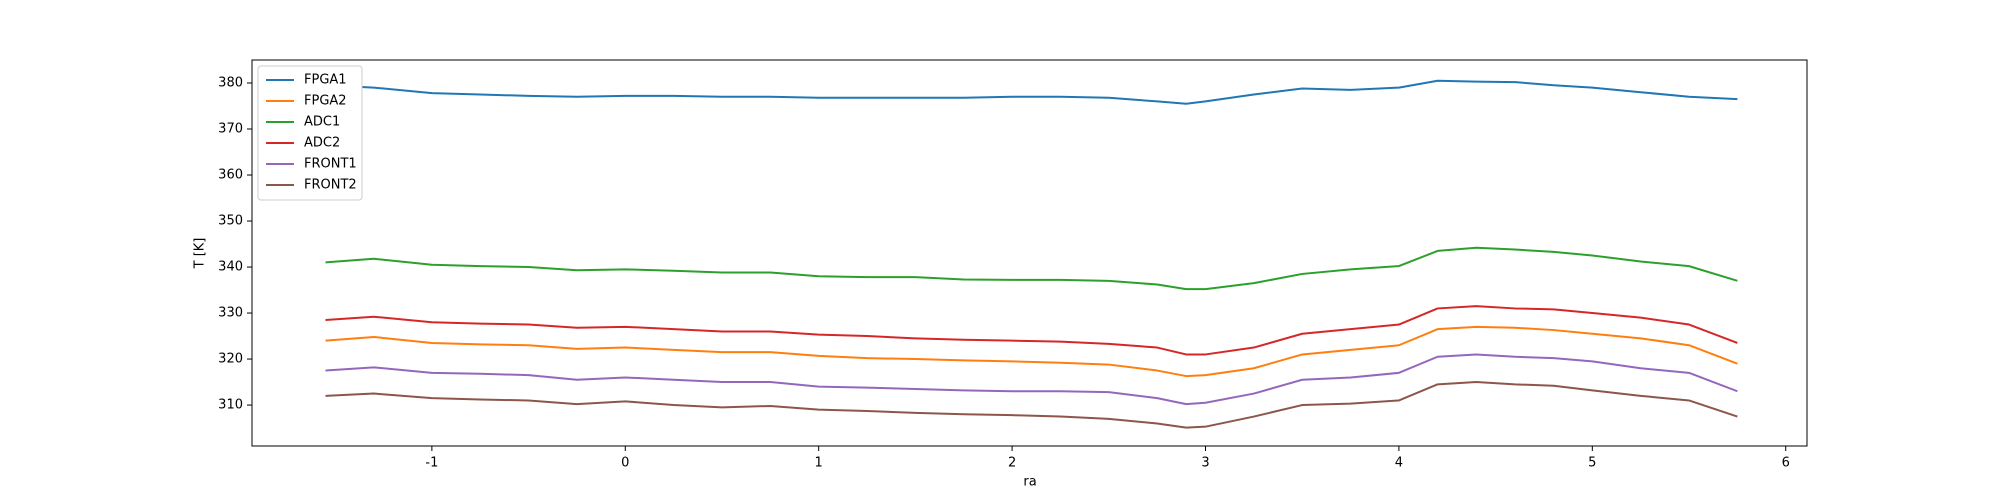 The height and width of the screenshot is (500, 2000). What do you see at coordinates (431, 463) in the screenshot?
I see `x-tick-label: -1` at bounding box center [431, 463].